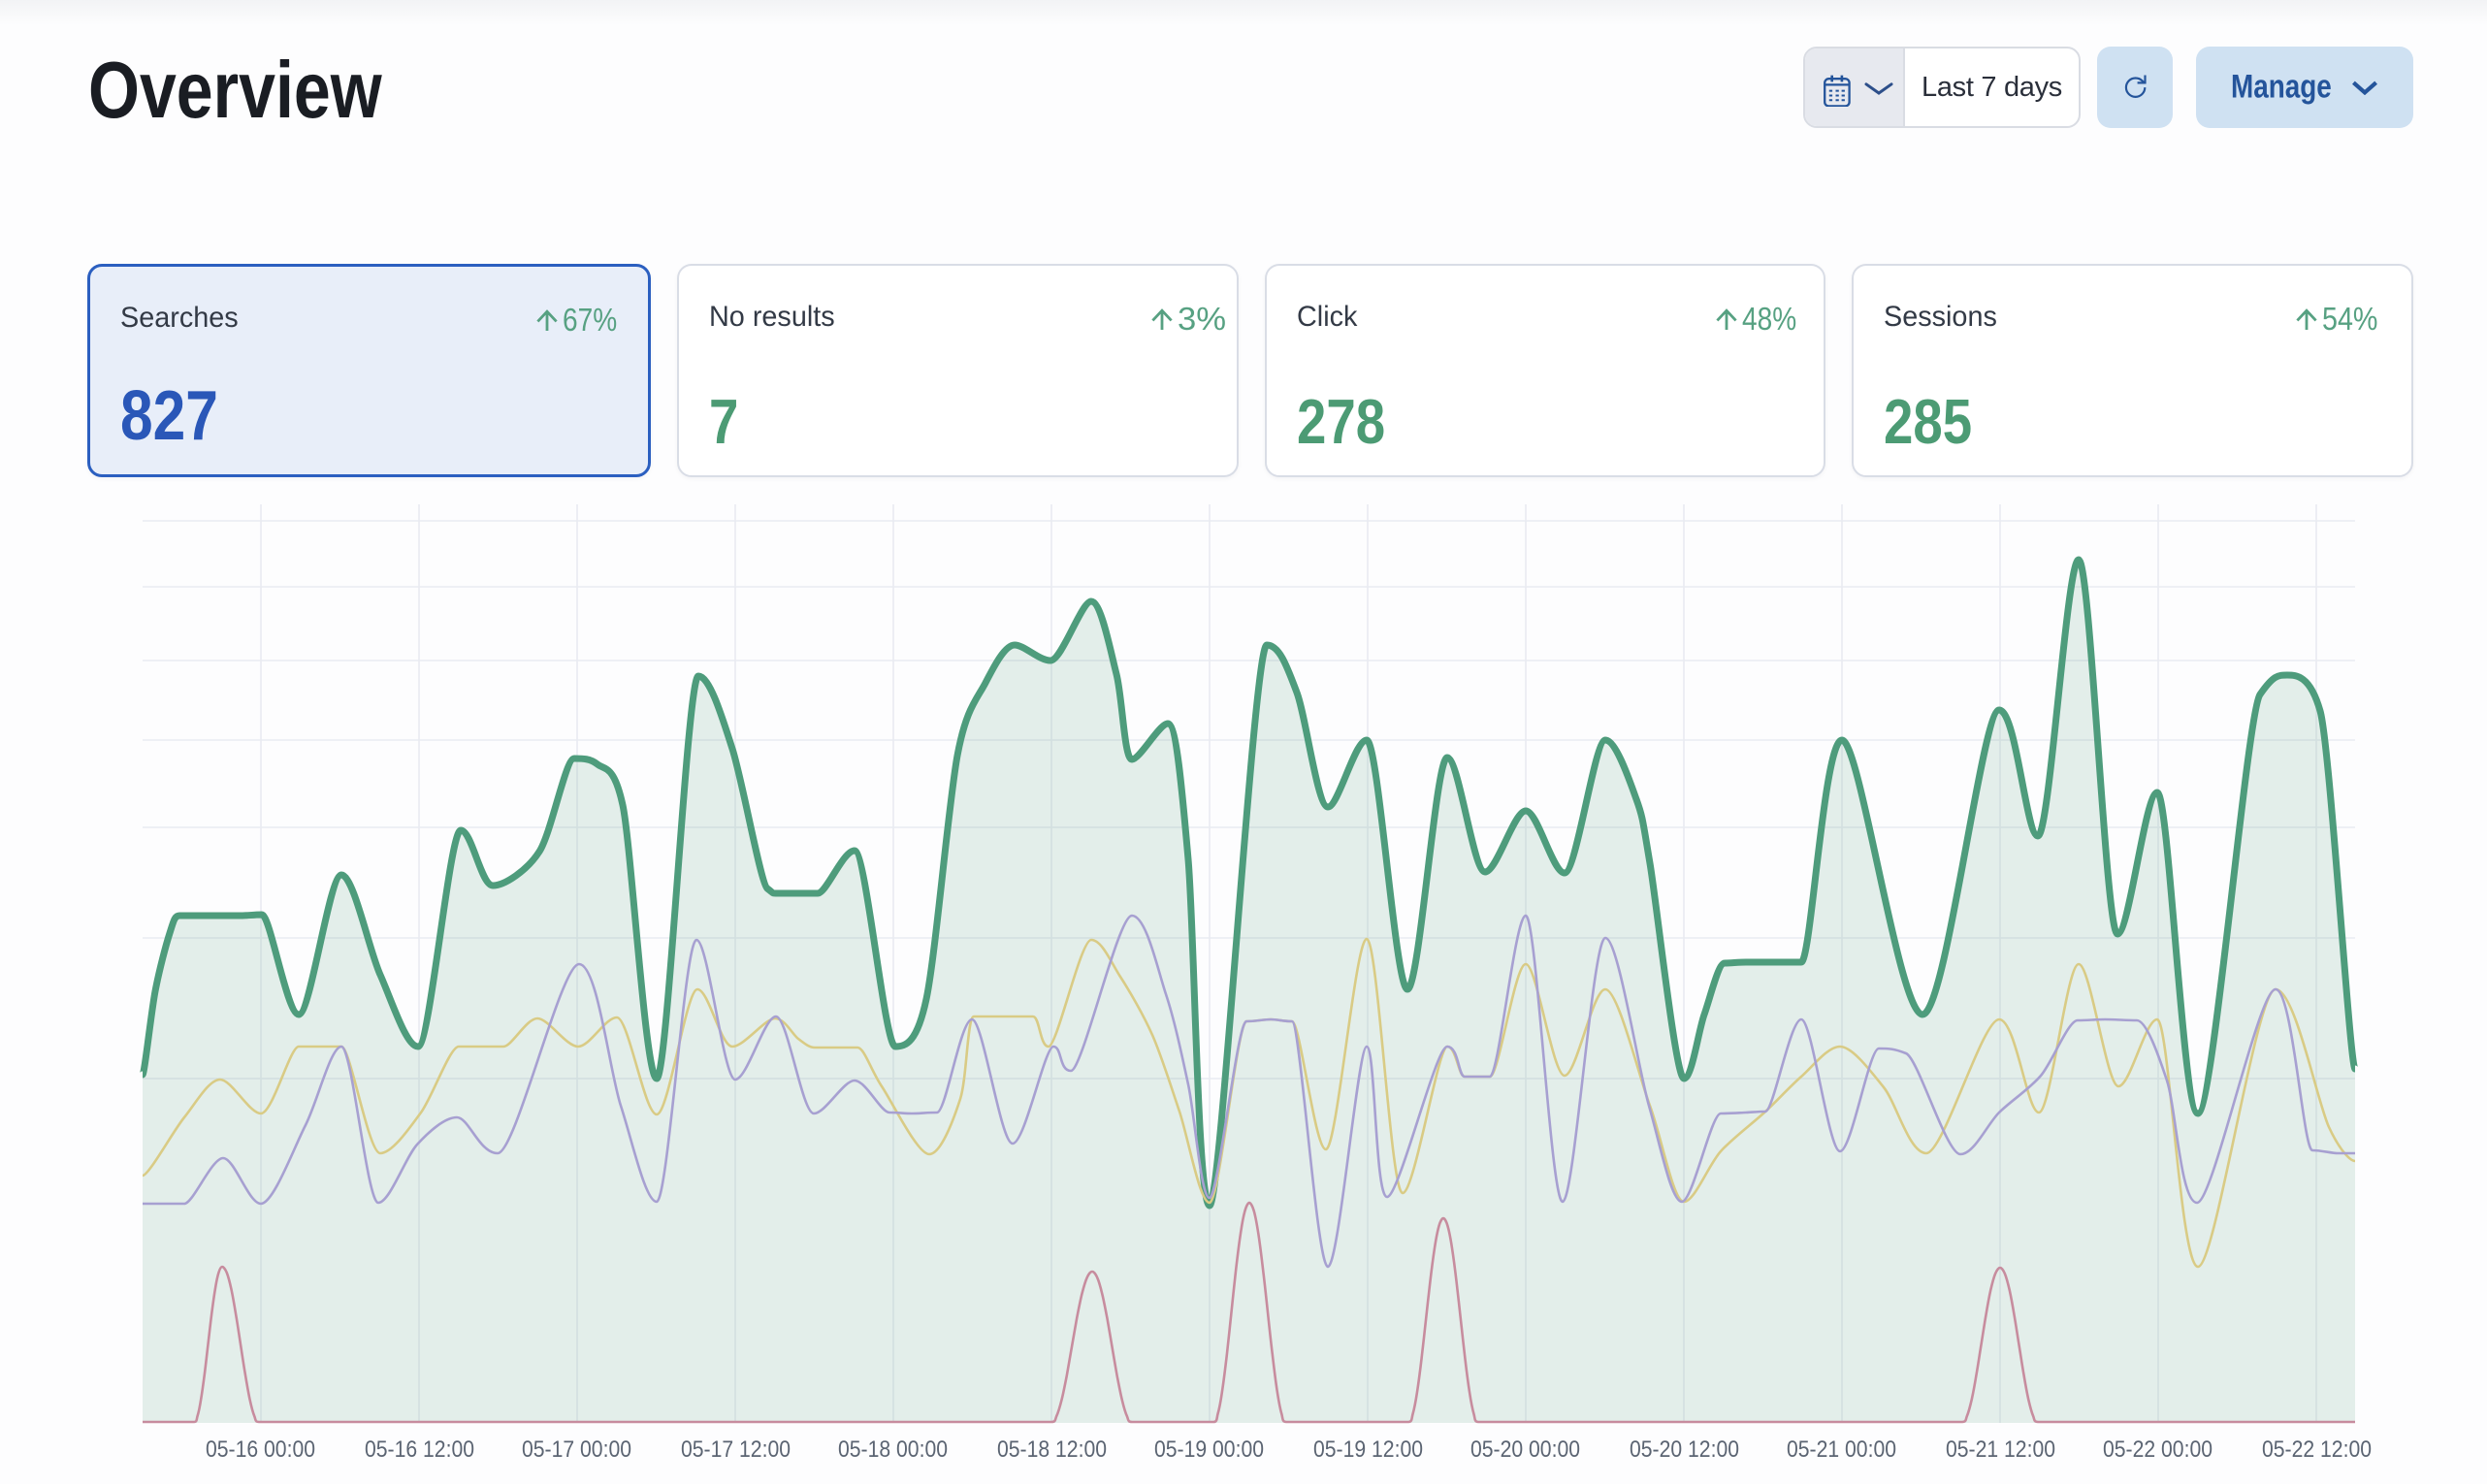 The width and height of the screenshot is (2487, 1484). What do you see at coordinates (1368, 1449) in the screenshot?
I see `svg-text: 05-19 12:00` at bounding box center [1368, 1449].